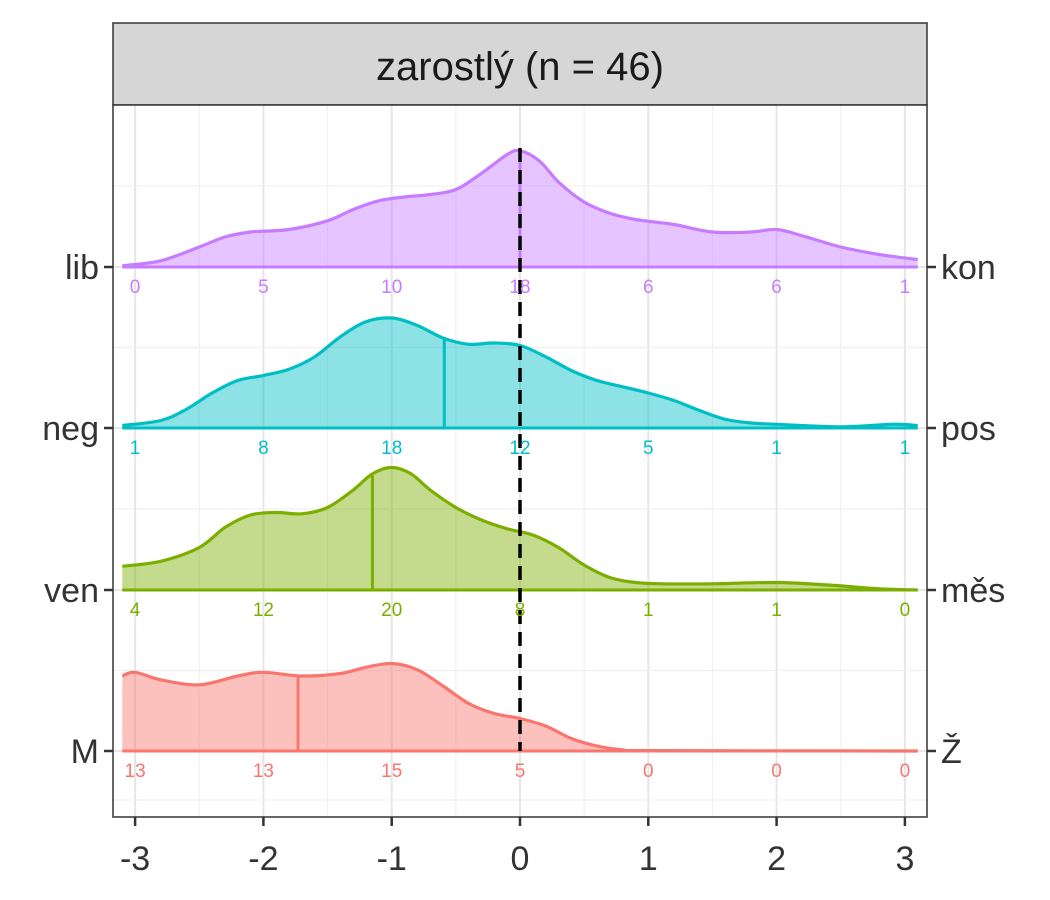 The height and width of the screenshot is (900, 1050). What do you see at coordinates (520, 67) in the screenshot?
I see `panel-title: zarostlý (n = 46)` at bounding box center [520, 67].